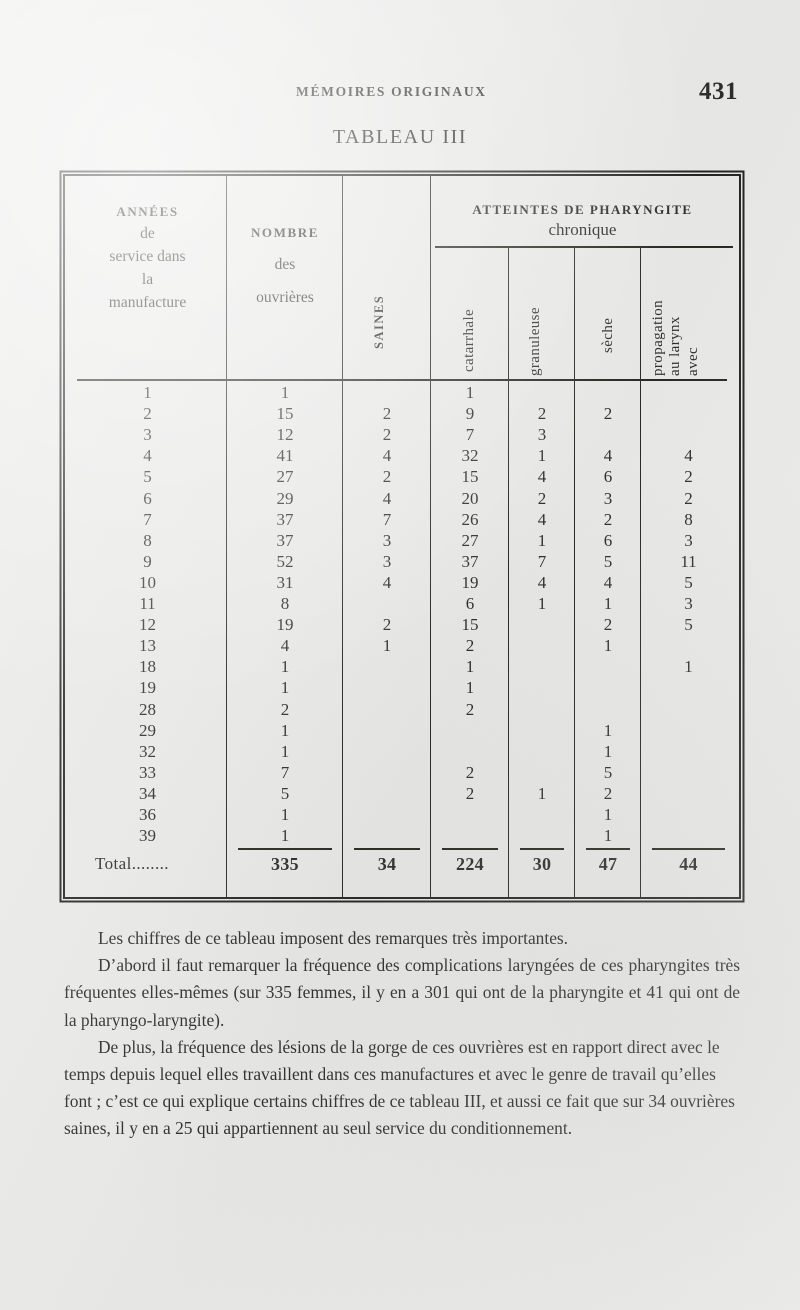 The width and height of the screenshot is (800, 1310). Describe the element at coordinates (608, 582) in the screenshot. I see `cell-seche: 4` at that location.